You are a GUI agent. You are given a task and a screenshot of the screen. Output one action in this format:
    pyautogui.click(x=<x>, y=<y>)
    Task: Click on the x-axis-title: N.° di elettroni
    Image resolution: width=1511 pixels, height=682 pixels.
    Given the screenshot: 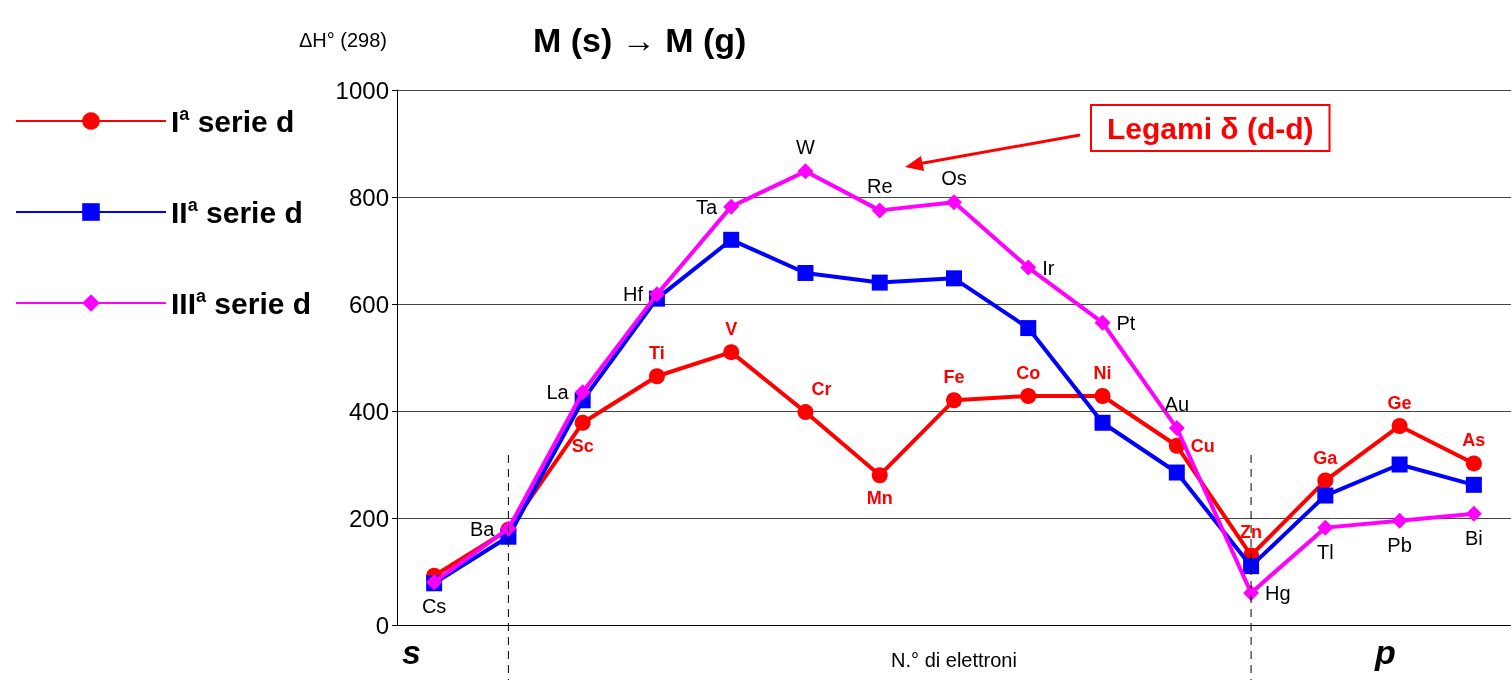 What is the action you would take?
    pyautogui.click(x=954, y=660)
    